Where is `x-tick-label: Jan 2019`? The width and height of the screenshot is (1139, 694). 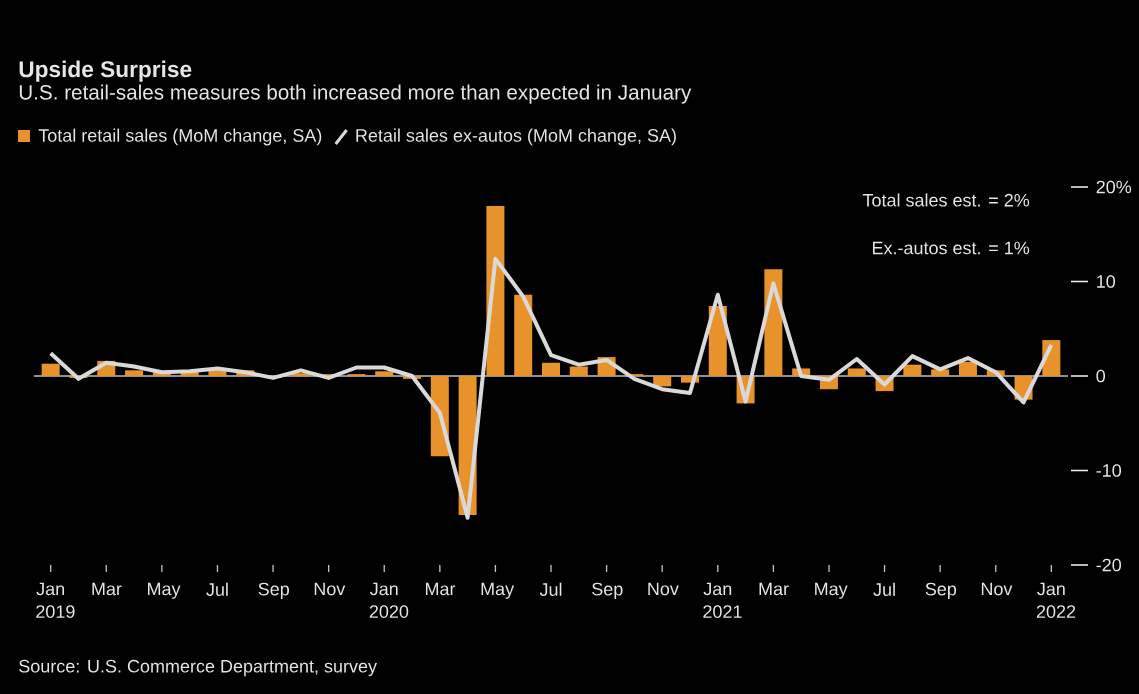 x-tick-label: Jan 2019 is located at coordinates (55, 600).